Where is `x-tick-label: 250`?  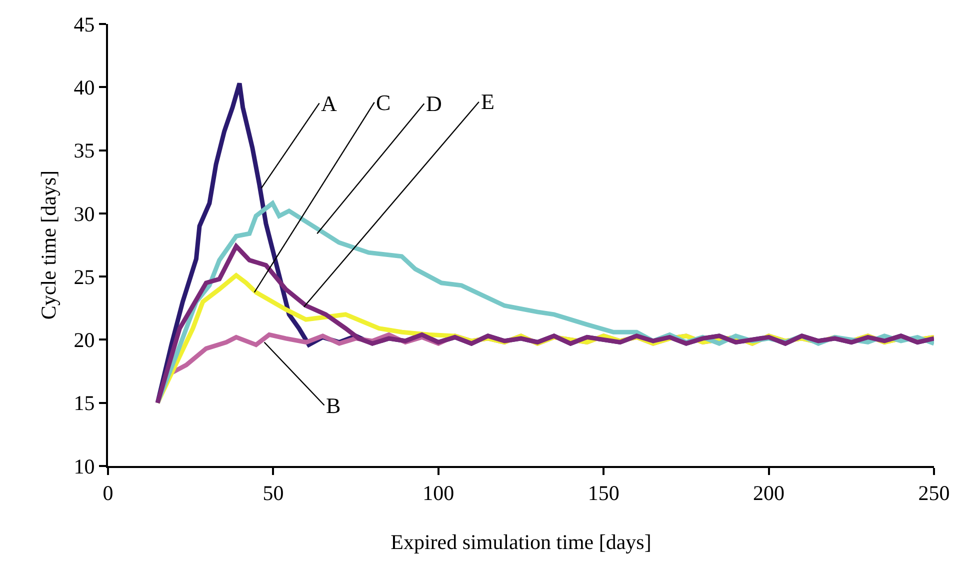 x-tick-label: 250 is located at coordinates (934, 493).